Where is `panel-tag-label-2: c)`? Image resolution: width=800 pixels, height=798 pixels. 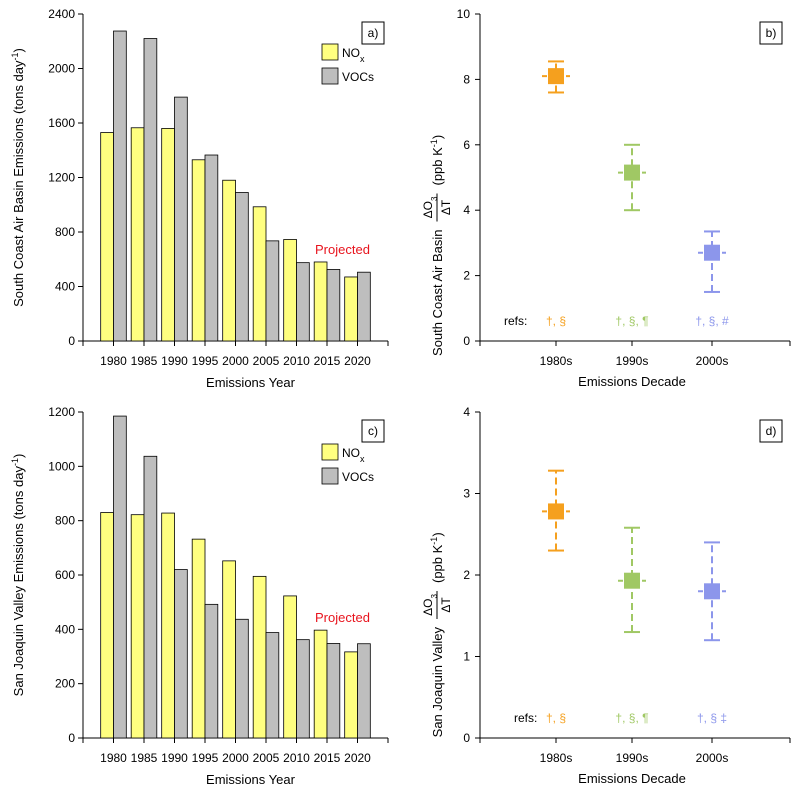 panel-tag-label-2: c) is located at coordinates (373, 431).